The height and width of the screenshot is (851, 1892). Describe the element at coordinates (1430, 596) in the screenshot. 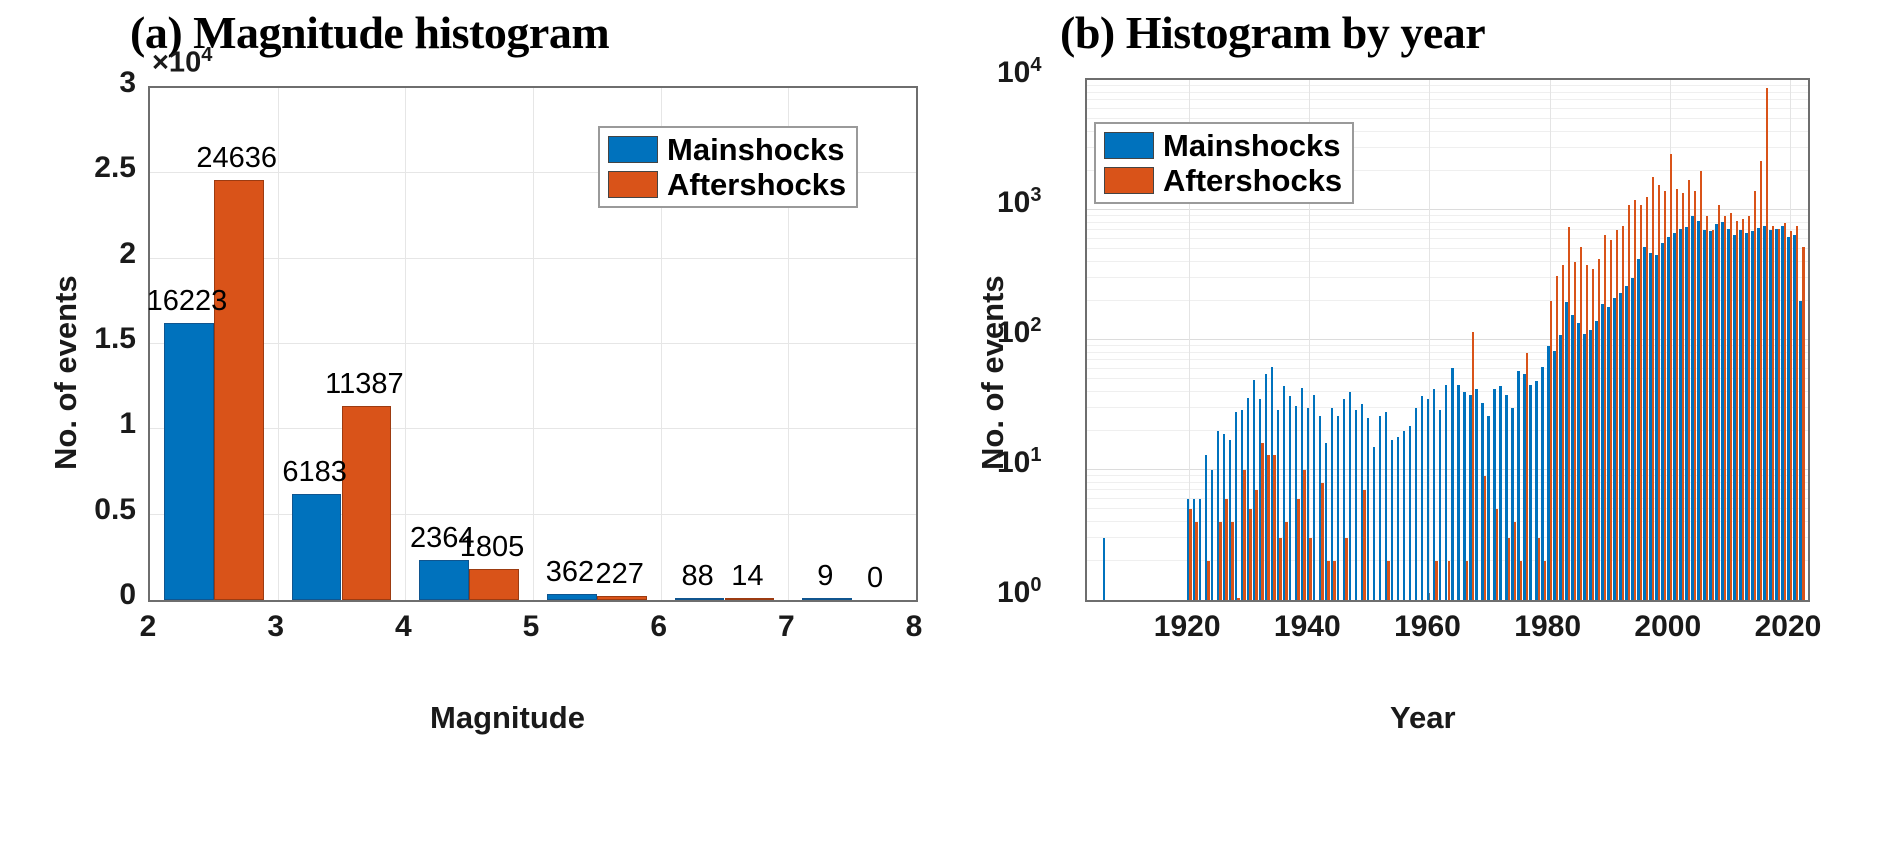

I see `x-tick-mark` at that location.